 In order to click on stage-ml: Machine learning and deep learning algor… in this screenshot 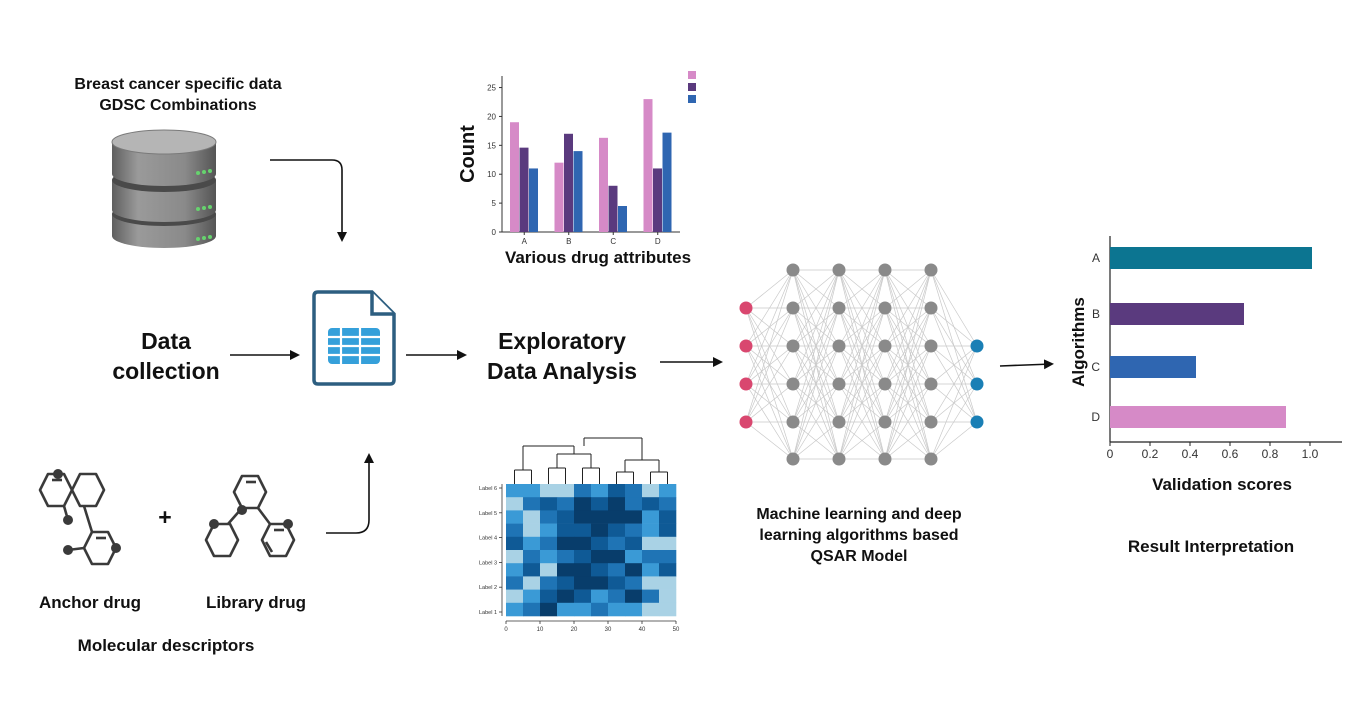, I will do `click(859, 535)`.